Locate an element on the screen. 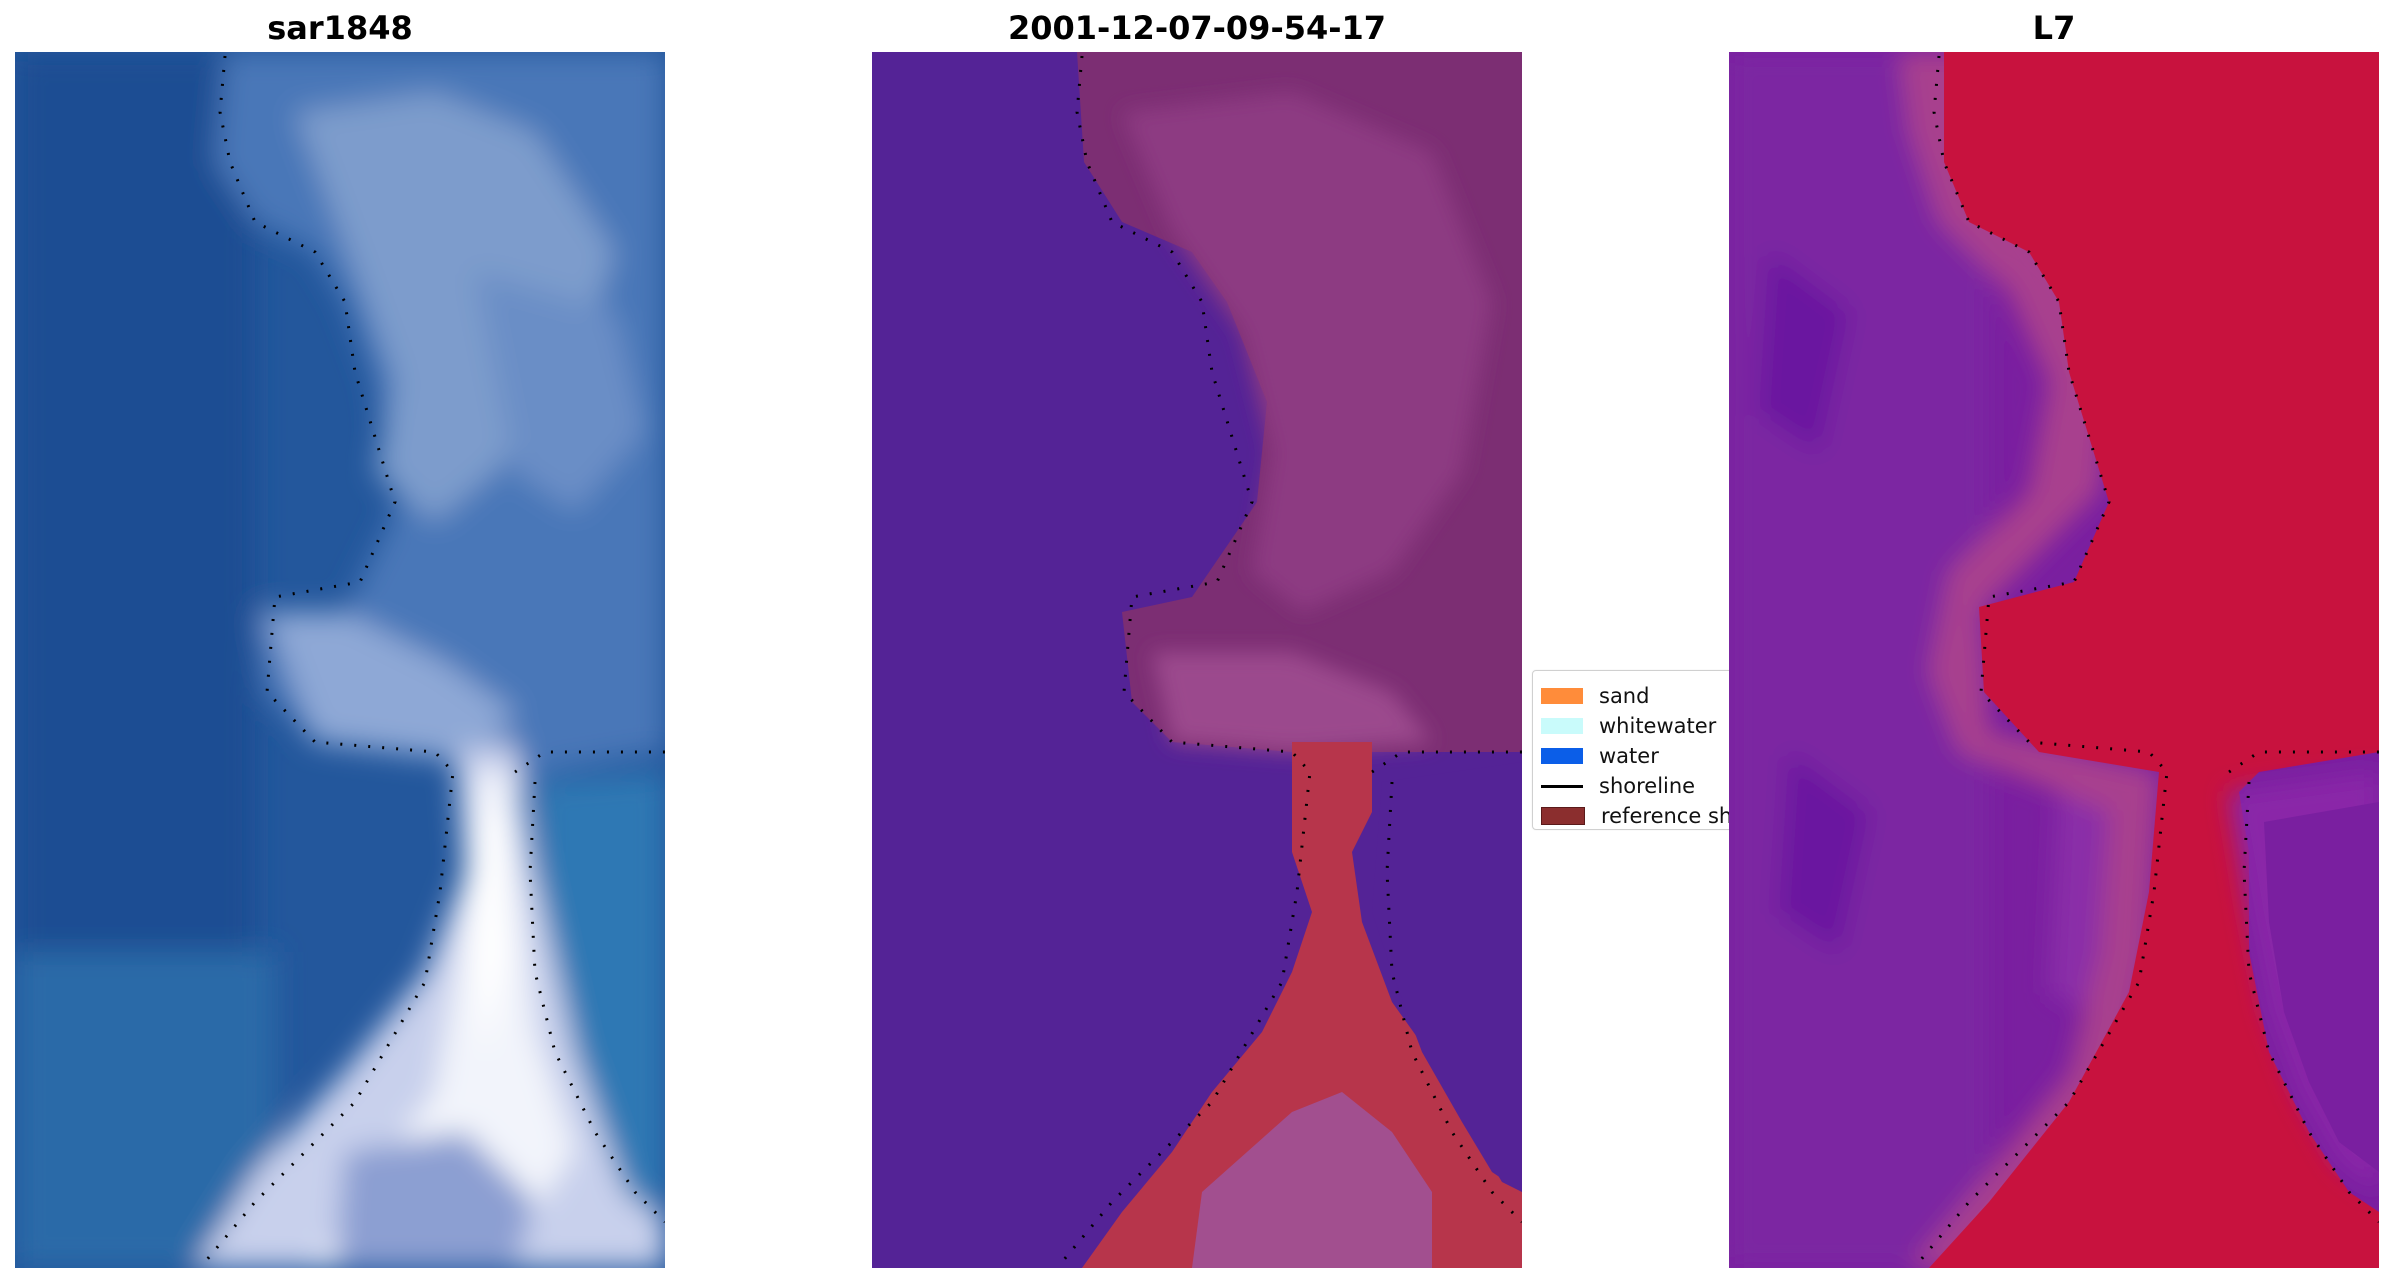 The width and height of the screenshot is (2394, 1283). legend-item-reference-shoreline: reference shoreline buffer is located at coordinates (1637, 815).